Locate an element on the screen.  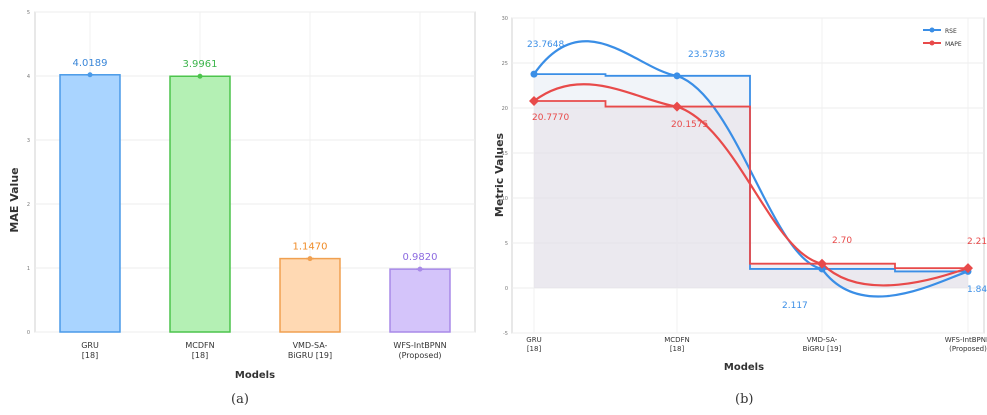
y-tick-label: 4 is located at coordinates (28, 77).